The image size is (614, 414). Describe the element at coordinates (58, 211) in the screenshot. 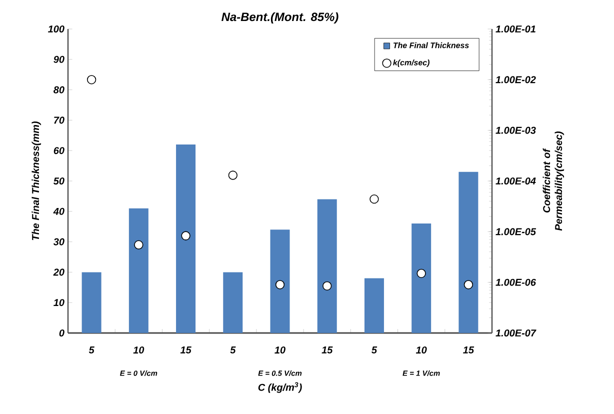

I see `y-tick-label: 40` at that location.